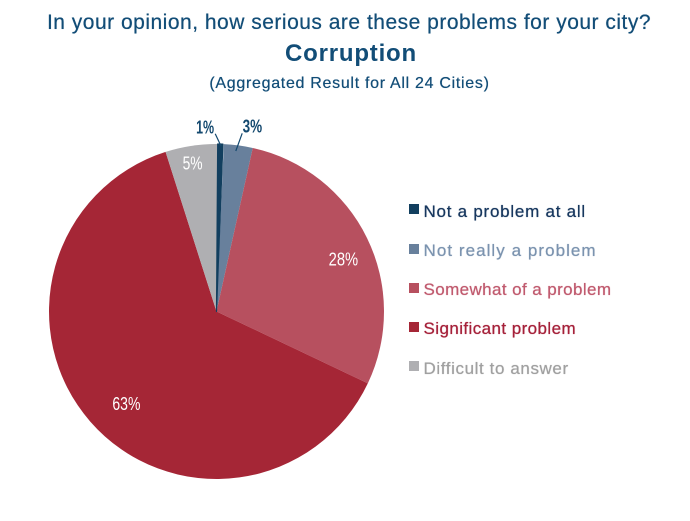  What do you see at coordinates (193, 163) in the screenshot?
I see `svg-text: 5%` at bounding box center [193, 163].